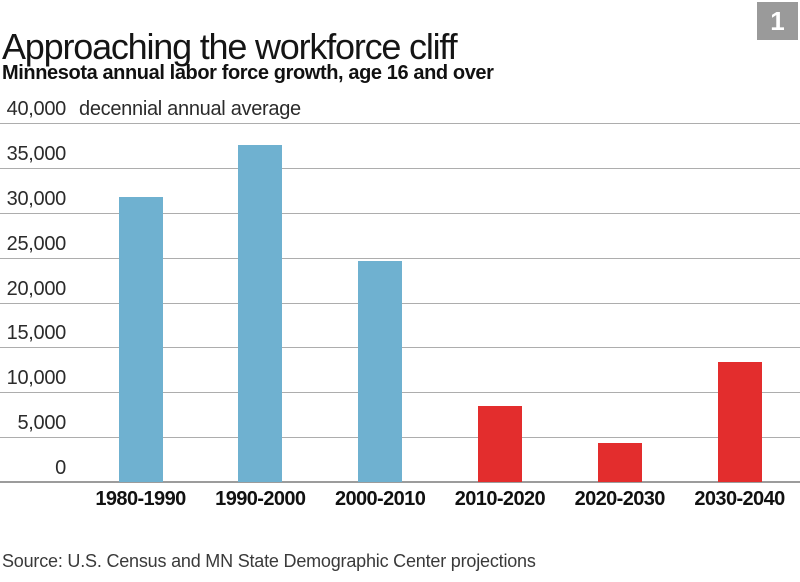  I want to click on bar-1990-2000, so click(260, 313).